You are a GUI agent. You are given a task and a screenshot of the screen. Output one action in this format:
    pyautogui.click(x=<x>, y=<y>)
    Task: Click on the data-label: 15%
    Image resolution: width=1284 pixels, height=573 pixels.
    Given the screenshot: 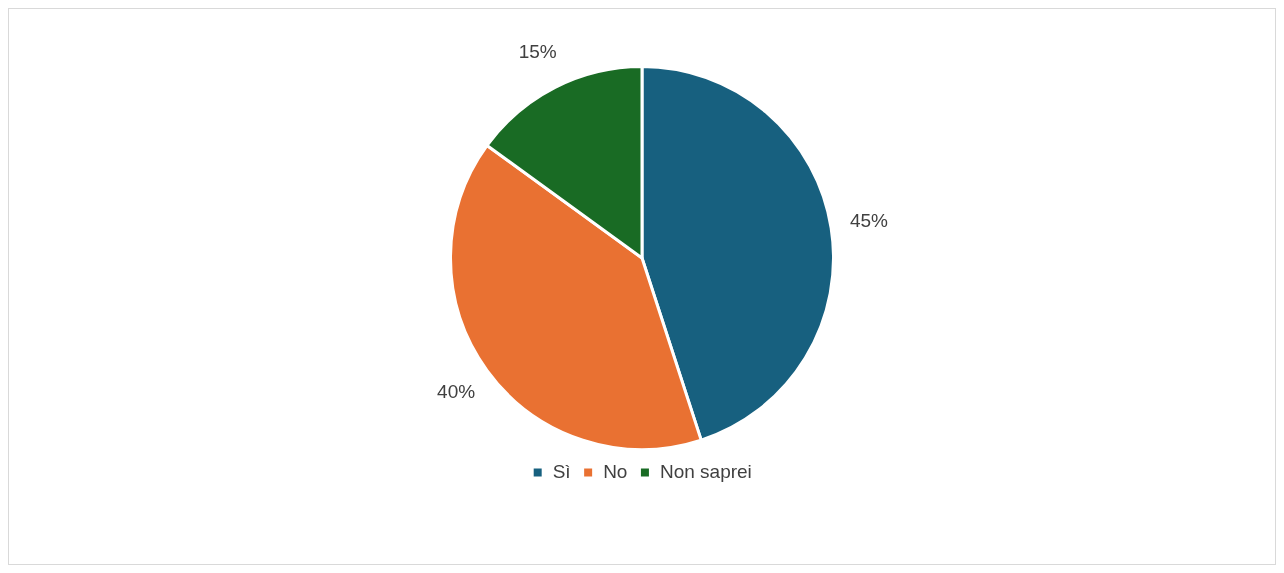 What is the action you would take?
    pyautogui.click(x=537, y=52)
    